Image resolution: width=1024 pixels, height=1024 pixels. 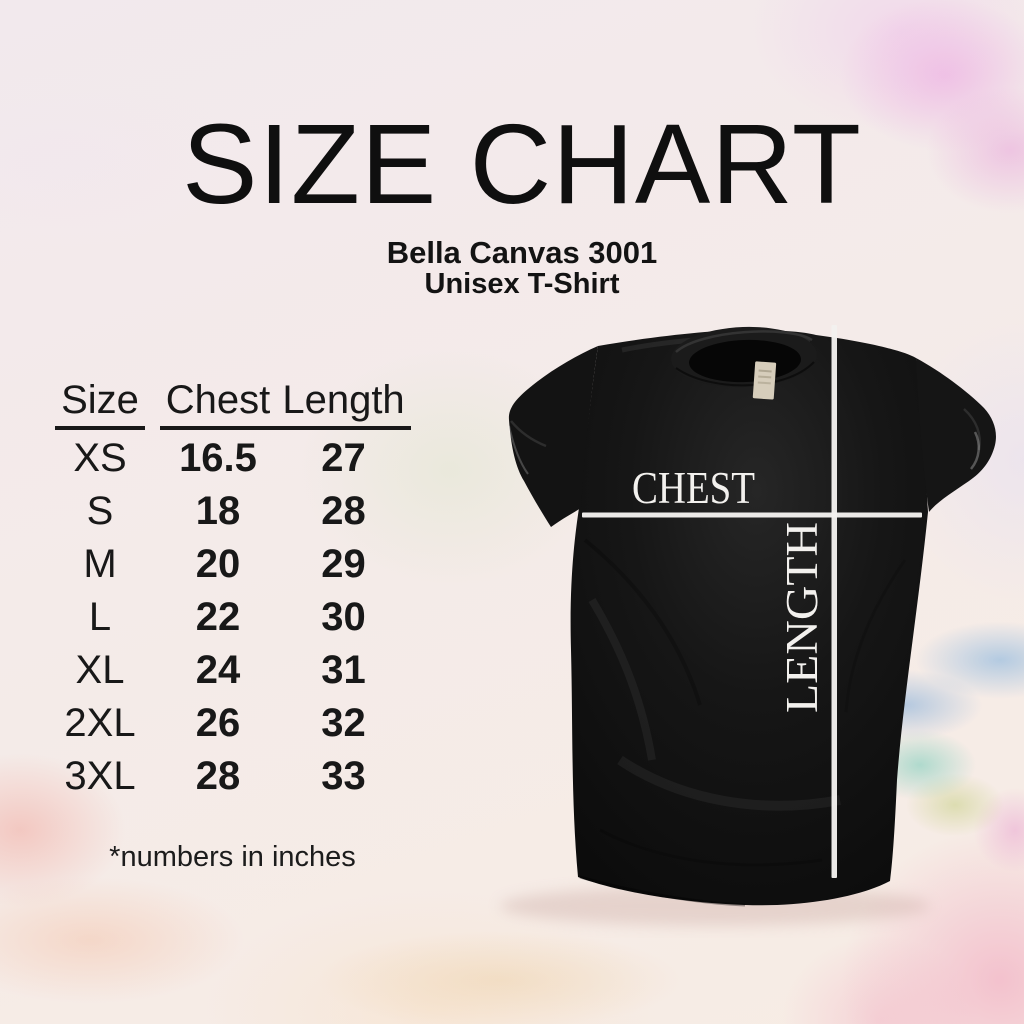 I want to click on length-cell: 32, so click(x=343, y=723).